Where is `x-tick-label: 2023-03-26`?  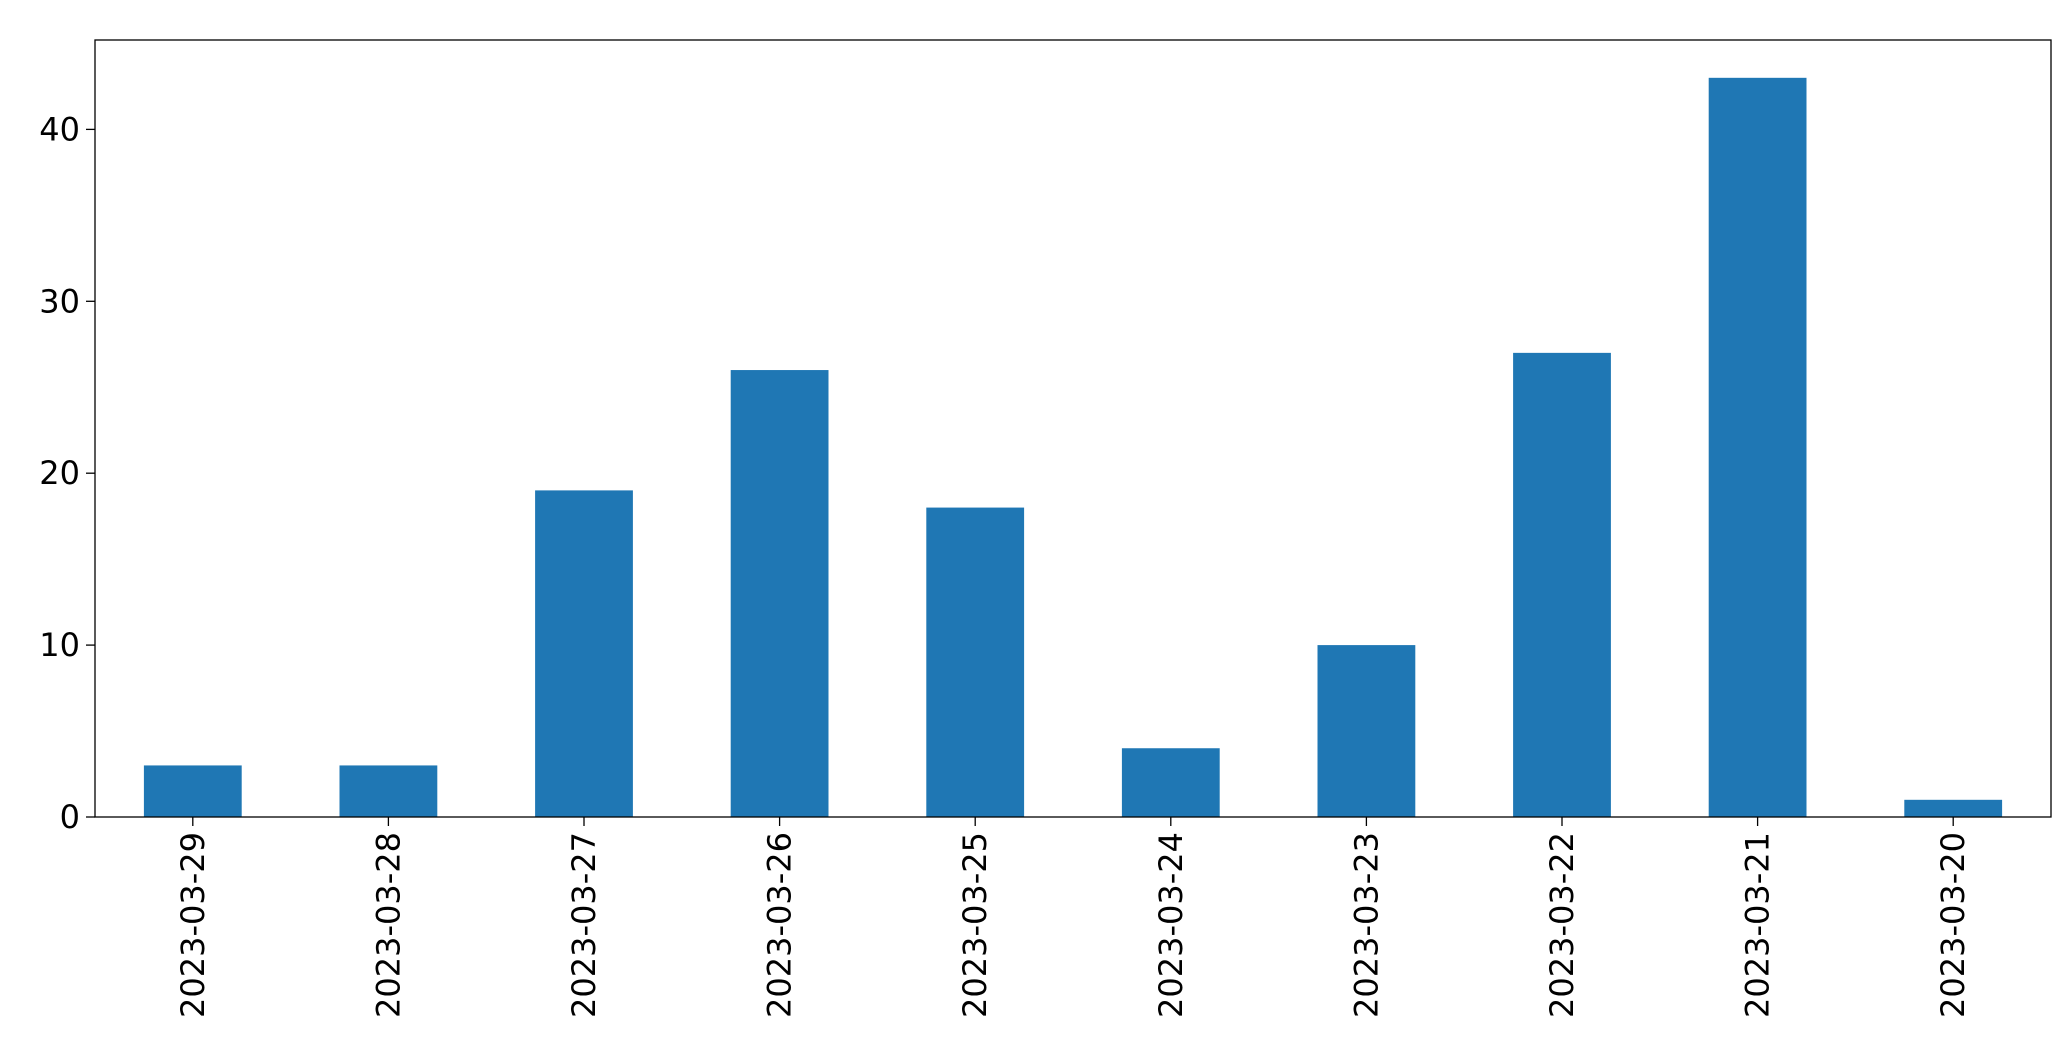
x-tick-label: 2023-03-26 is located at coordinates (780, 925).